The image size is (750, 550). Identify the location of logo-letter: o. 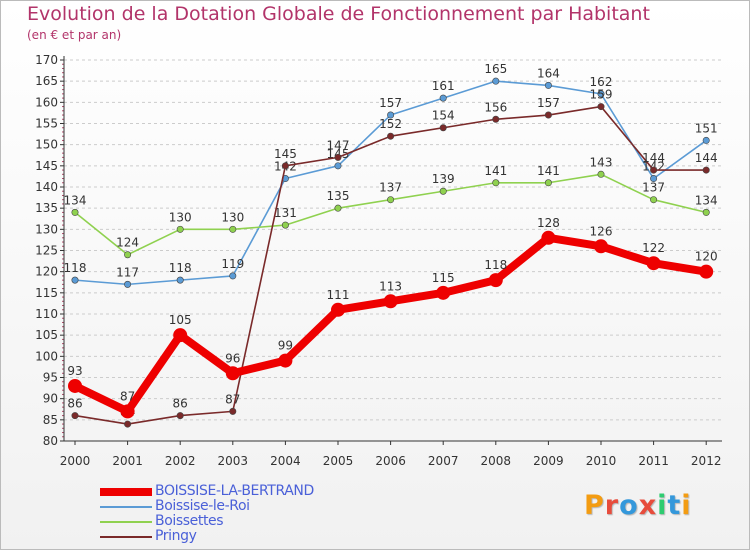
(629, 505).